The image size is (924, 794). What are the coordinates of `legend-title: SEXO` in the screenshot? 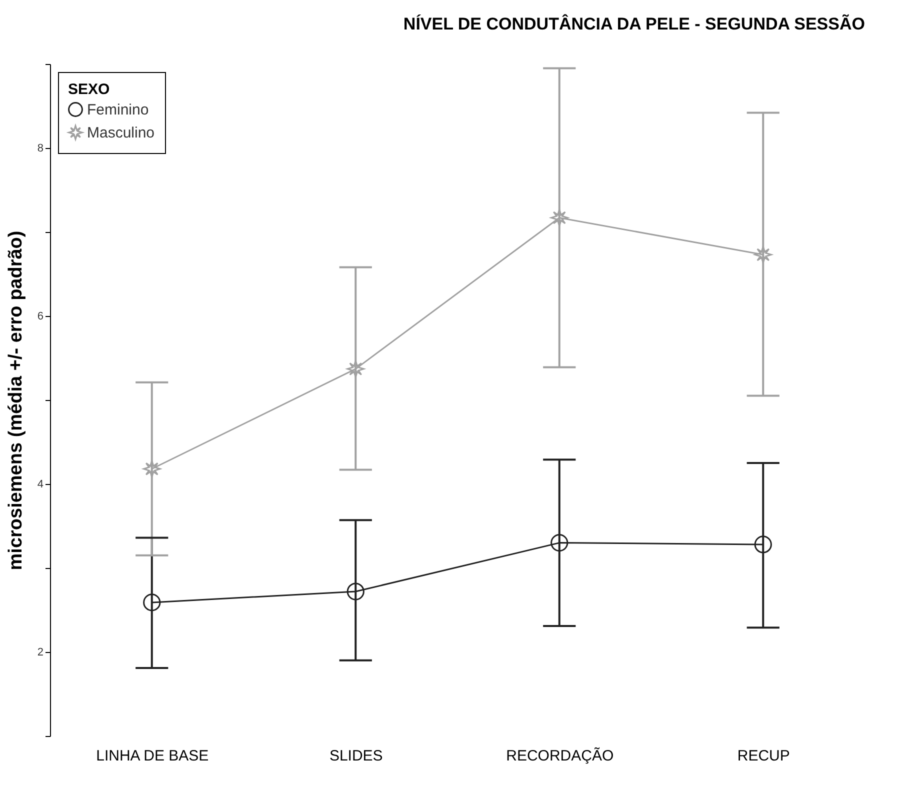 It's located at (89, 89).